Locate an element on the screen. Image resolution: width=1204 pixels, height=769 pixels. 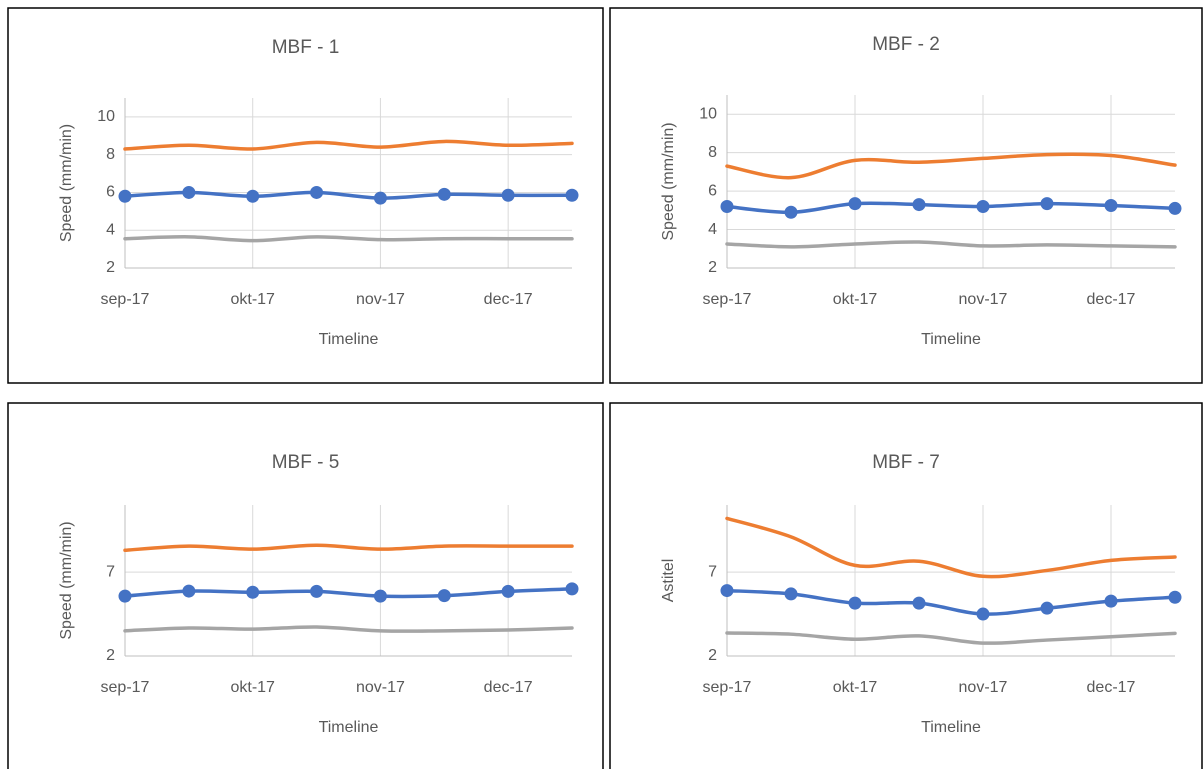
chart-title: MBF - 7 is located at coordinates (906, 462).